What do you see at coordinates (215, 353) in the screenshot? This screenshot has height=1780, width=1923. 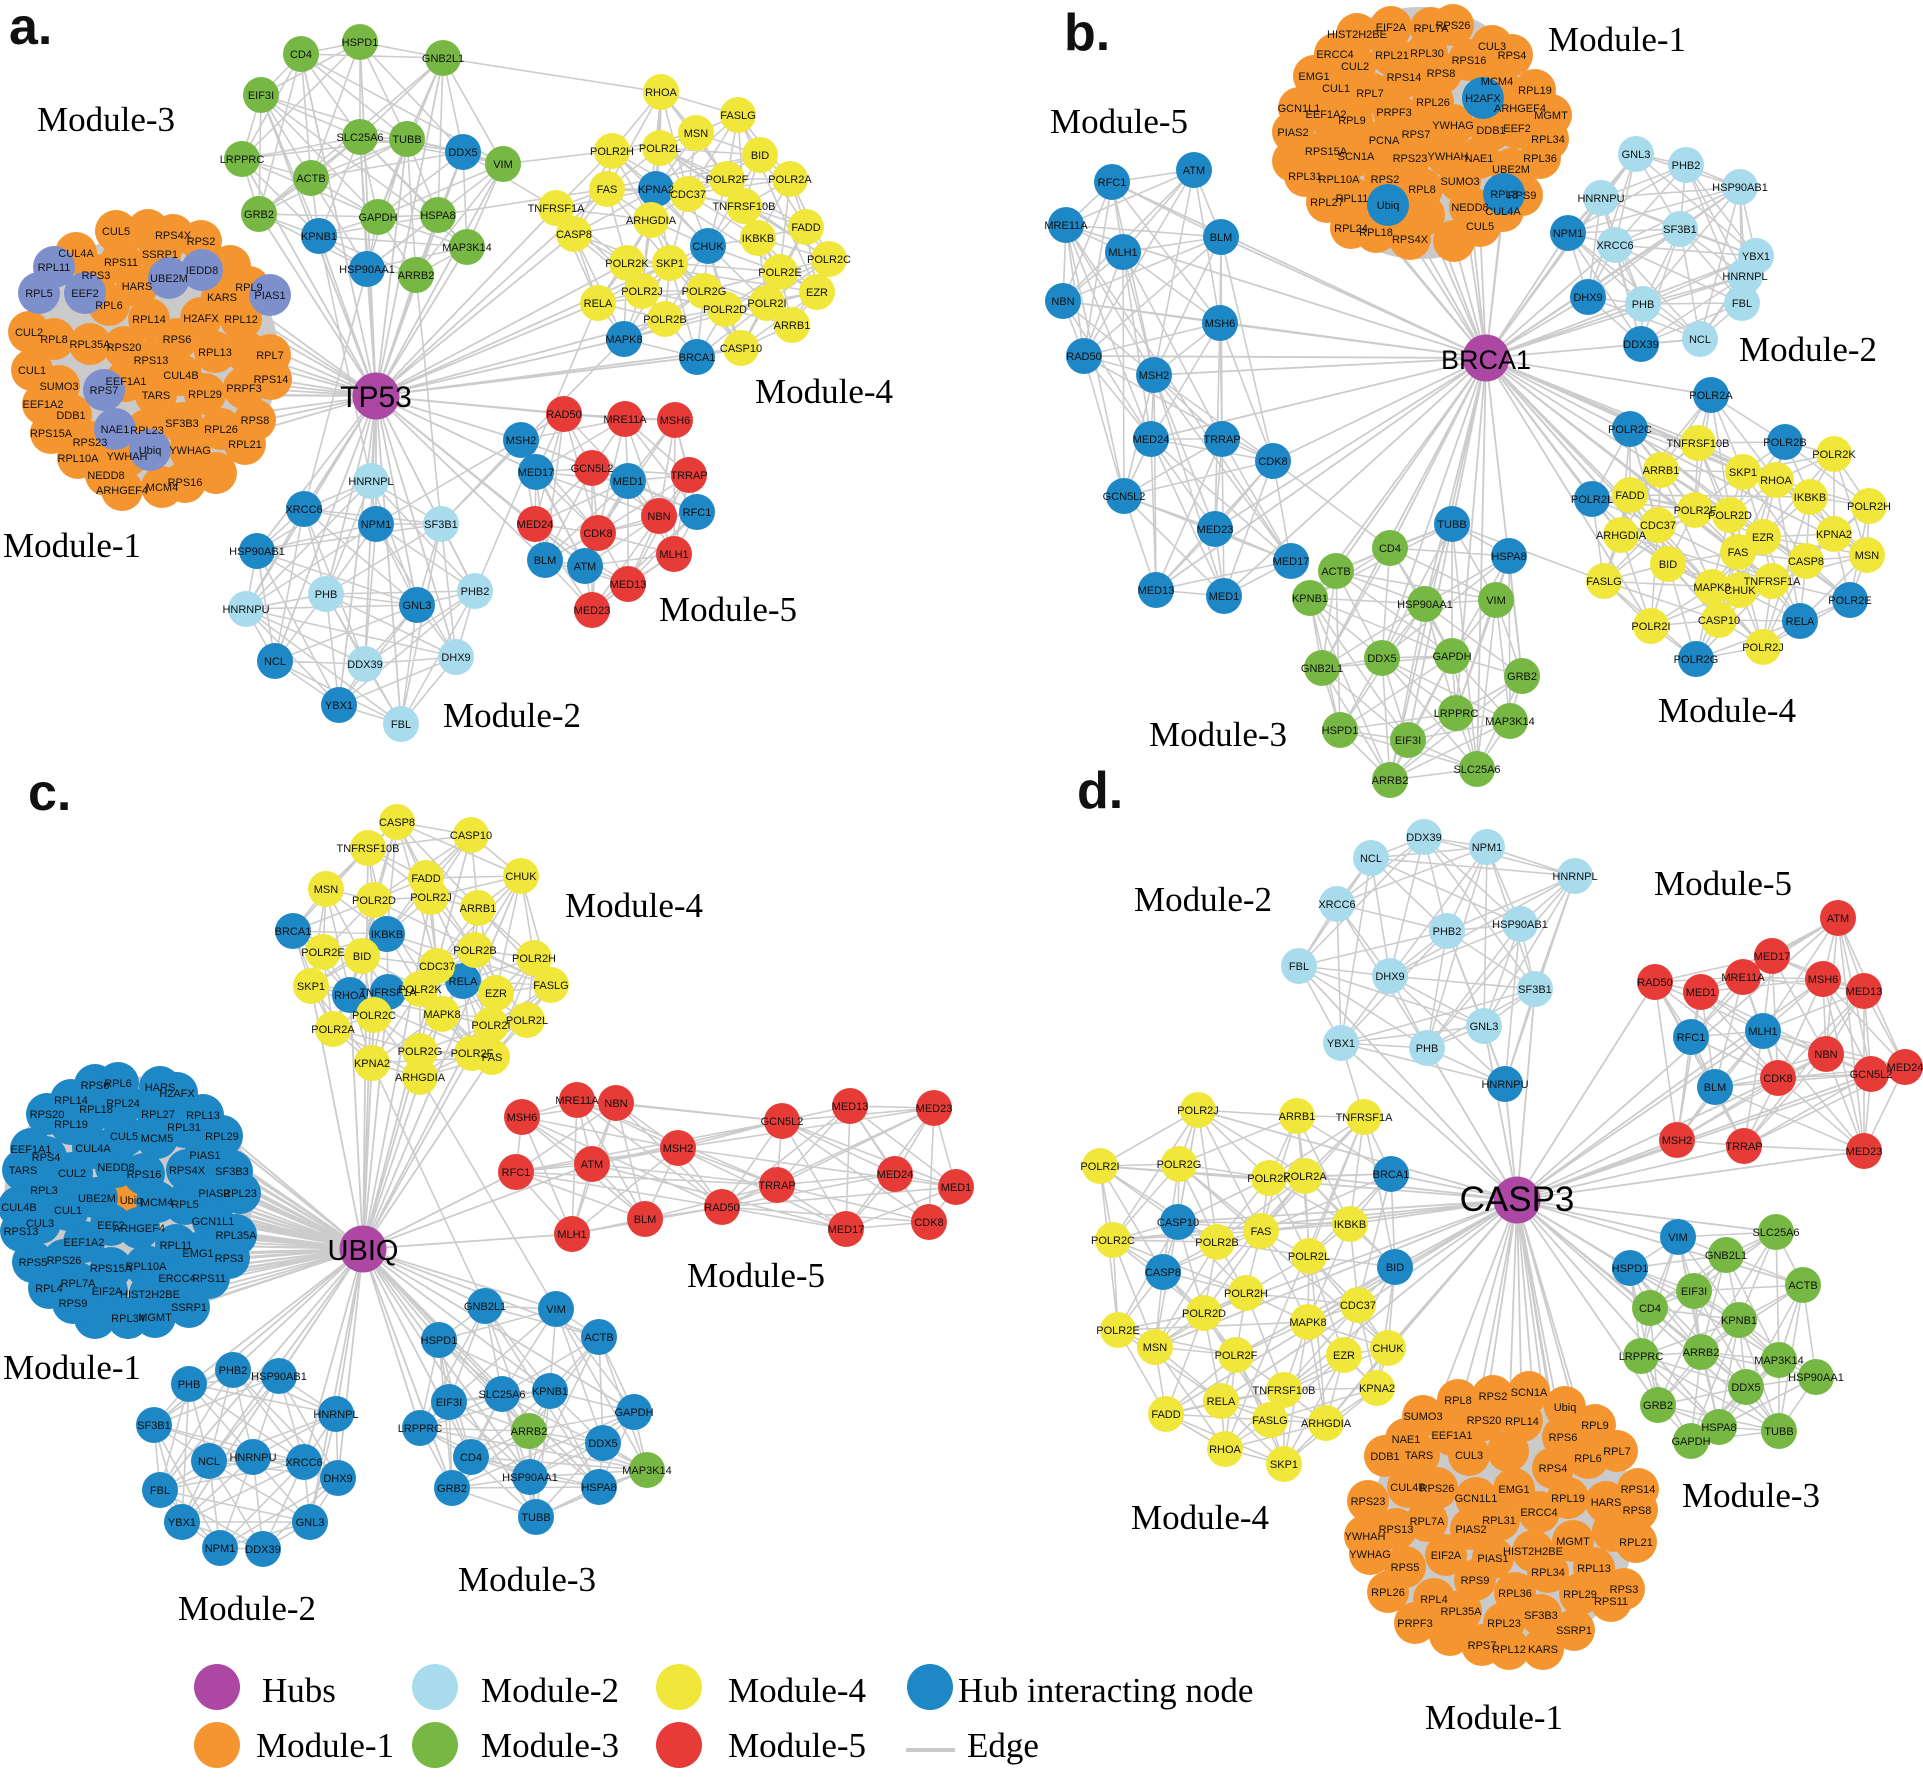 I see `svg-text: RPL13` at bounding box center [215, 353].